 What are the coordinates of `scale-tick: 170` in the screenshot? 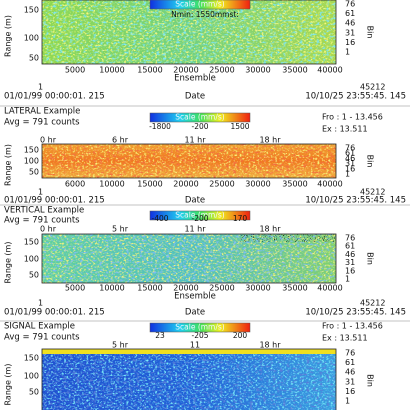 It's located at (240, 218).